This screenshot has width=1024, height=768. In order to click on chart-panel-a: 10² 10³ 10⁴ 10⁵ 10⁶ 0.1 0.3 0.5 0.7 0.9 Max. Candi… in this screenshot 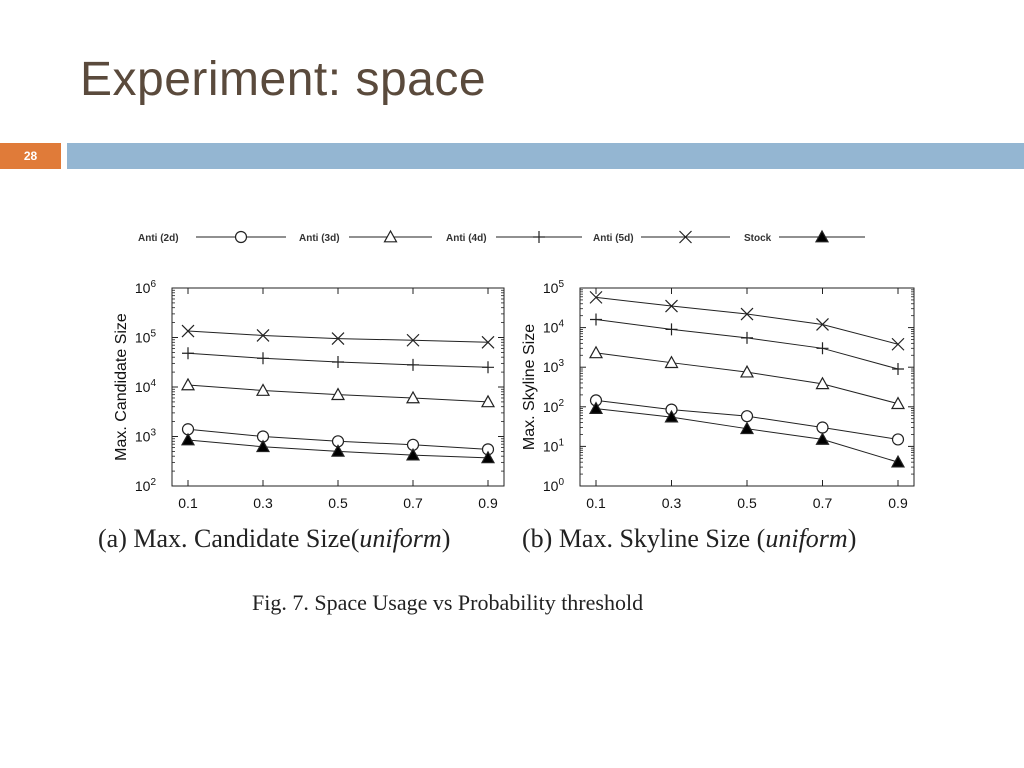, I will do `click(309, 395)`.